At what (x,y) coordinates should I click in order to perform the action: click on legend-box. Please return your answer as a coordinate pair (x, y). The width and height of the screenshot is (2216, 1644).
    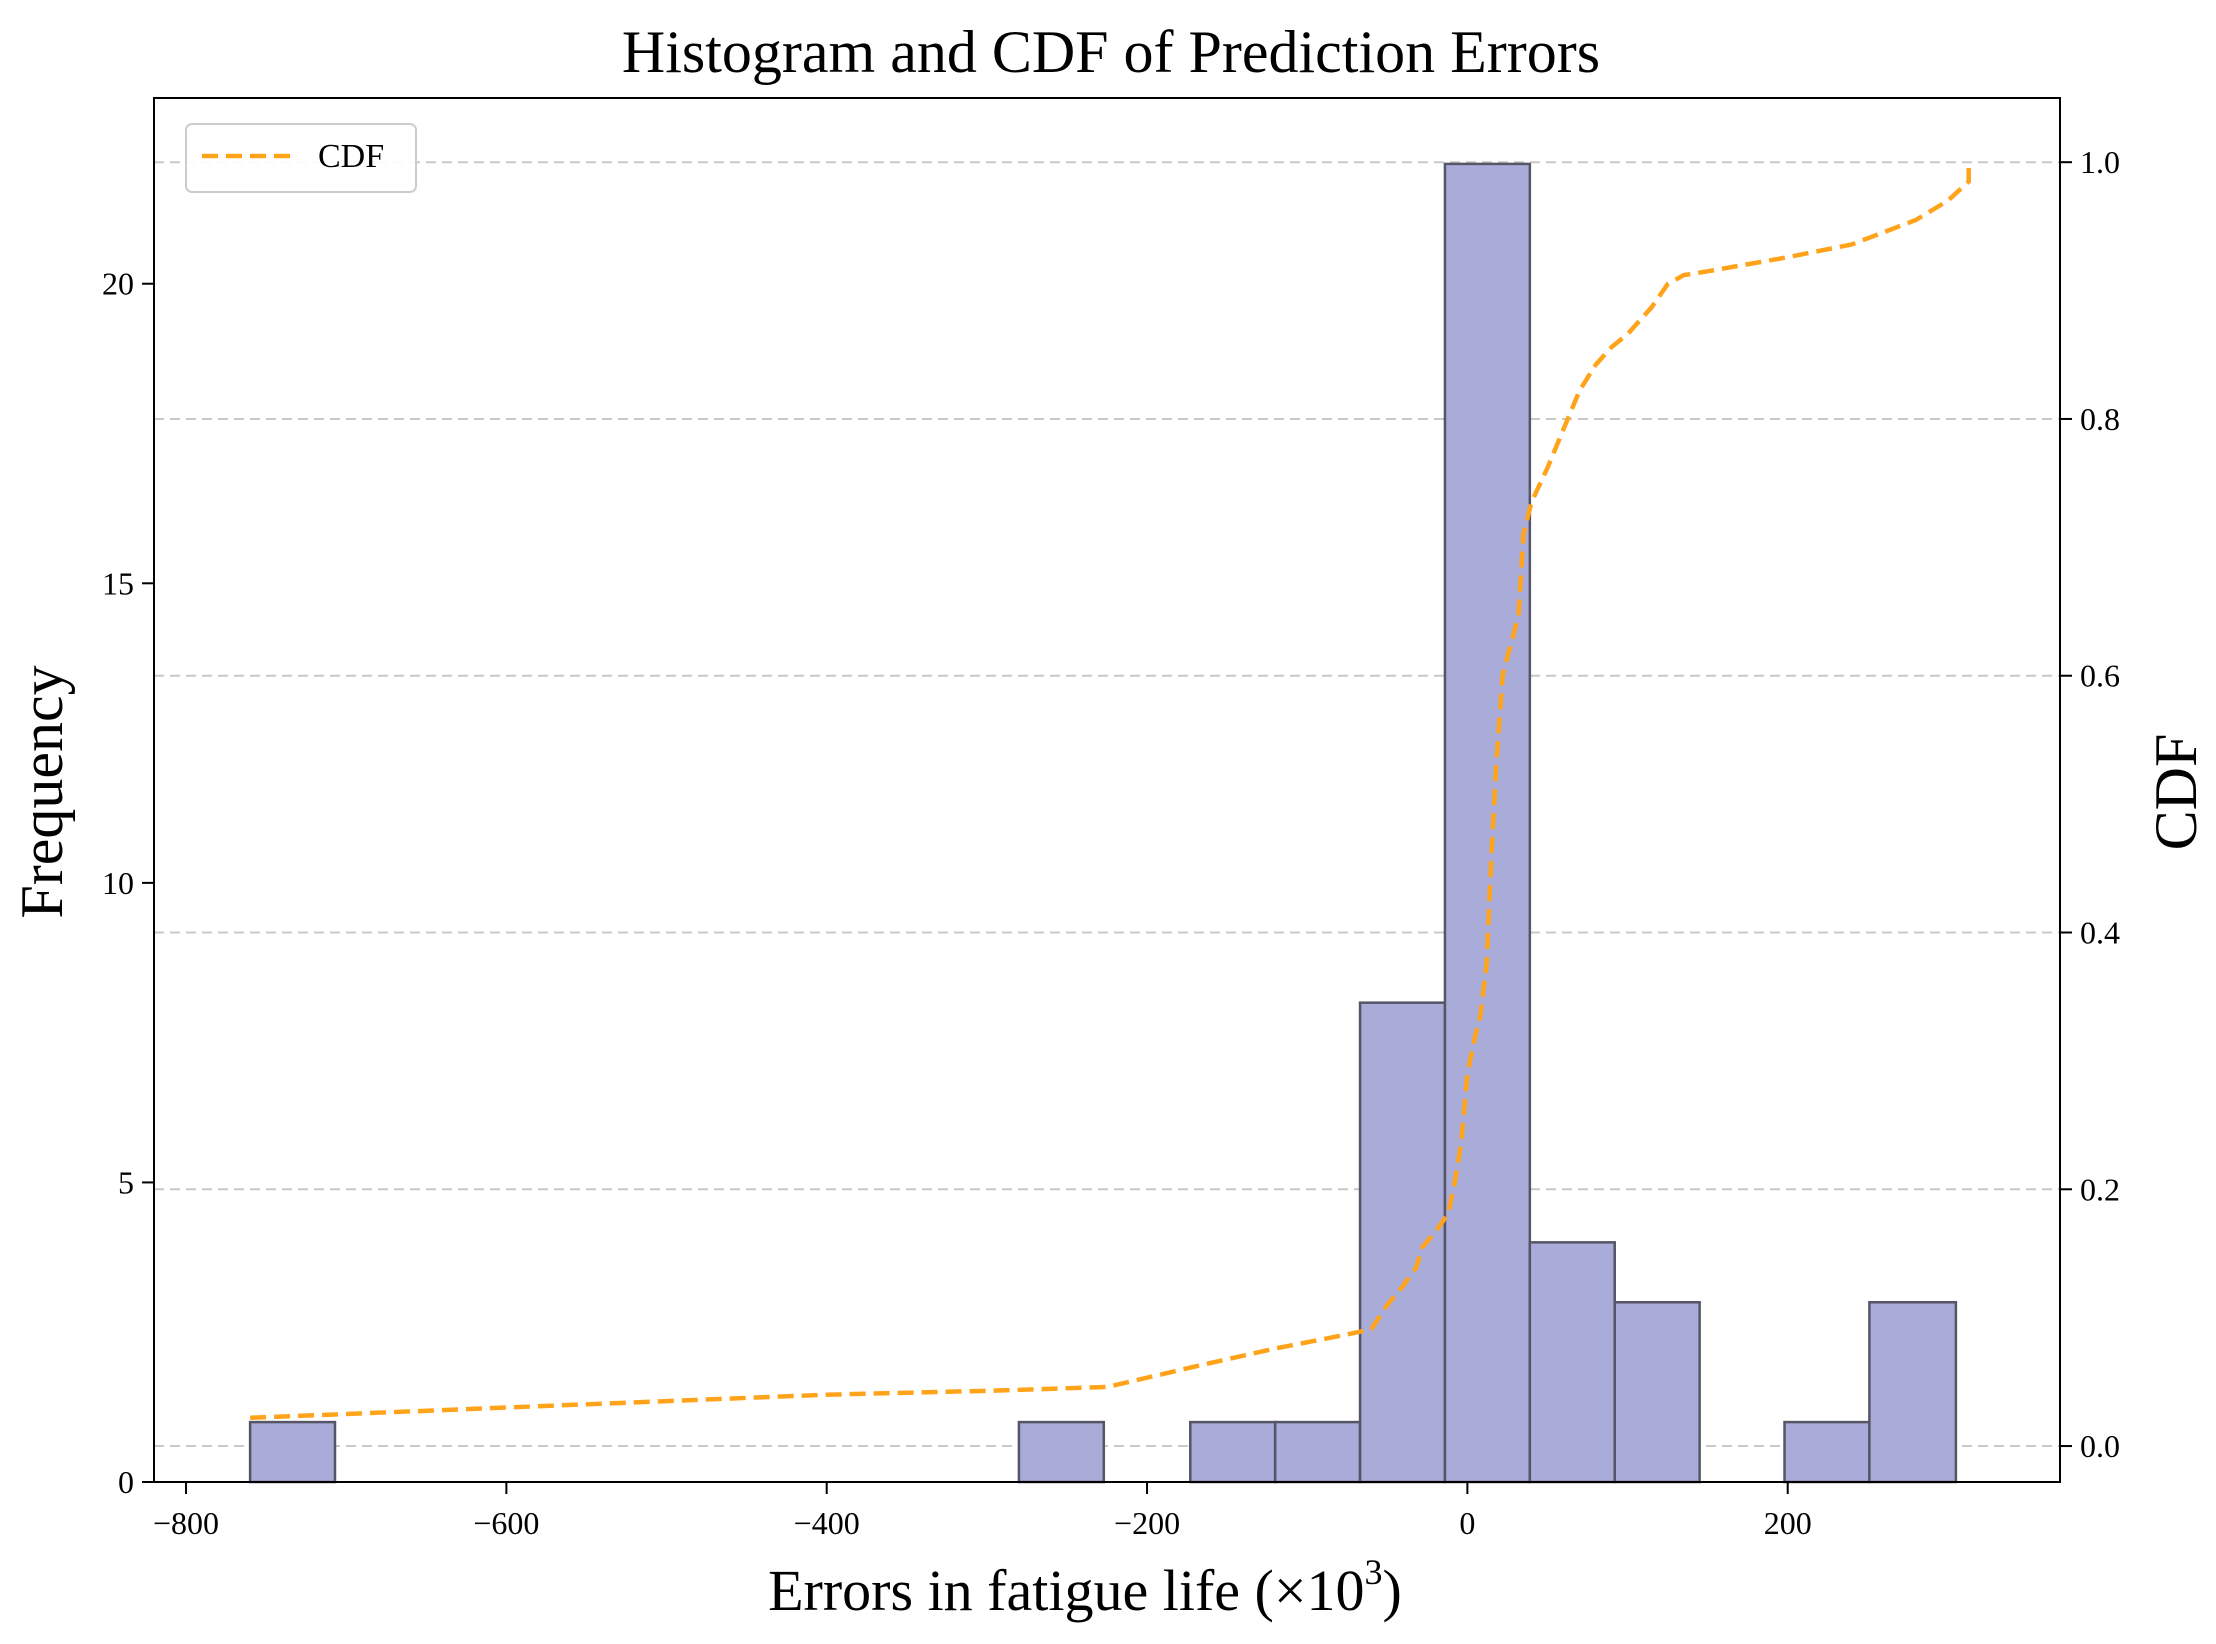
    Looking at the image, I should click on (301, 158).